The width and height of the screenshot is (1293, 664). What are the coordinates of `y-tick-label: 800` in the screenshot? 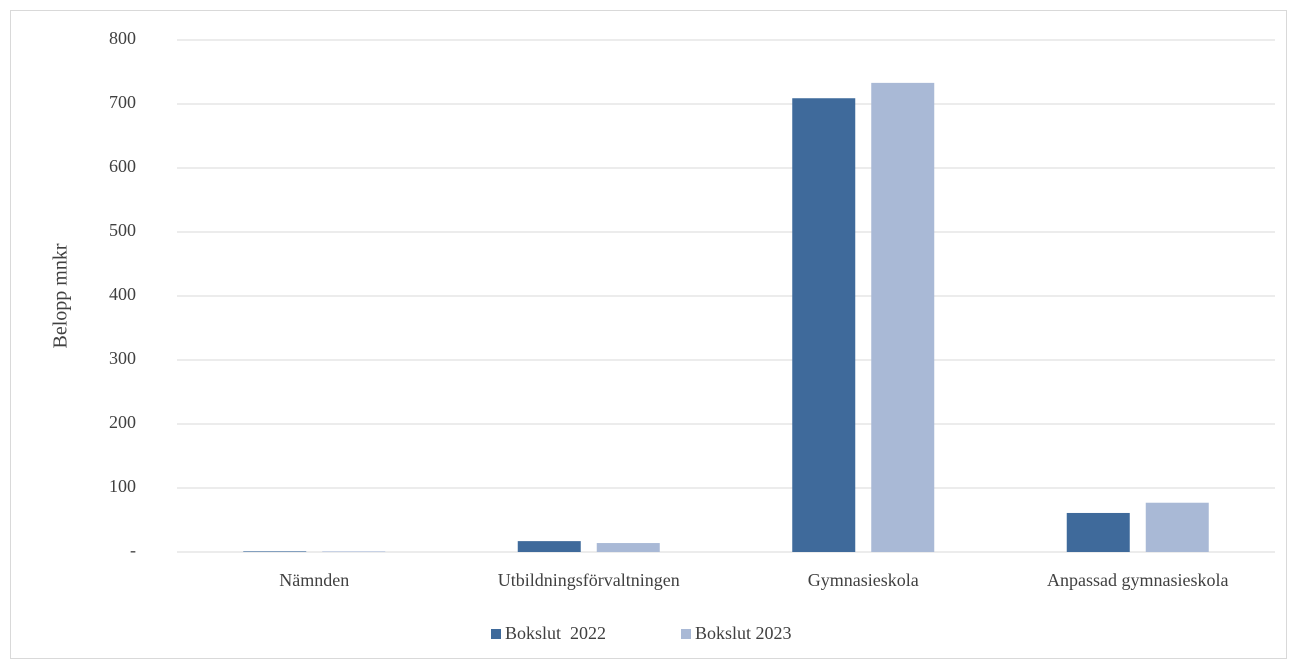 It's located at (122, 38).